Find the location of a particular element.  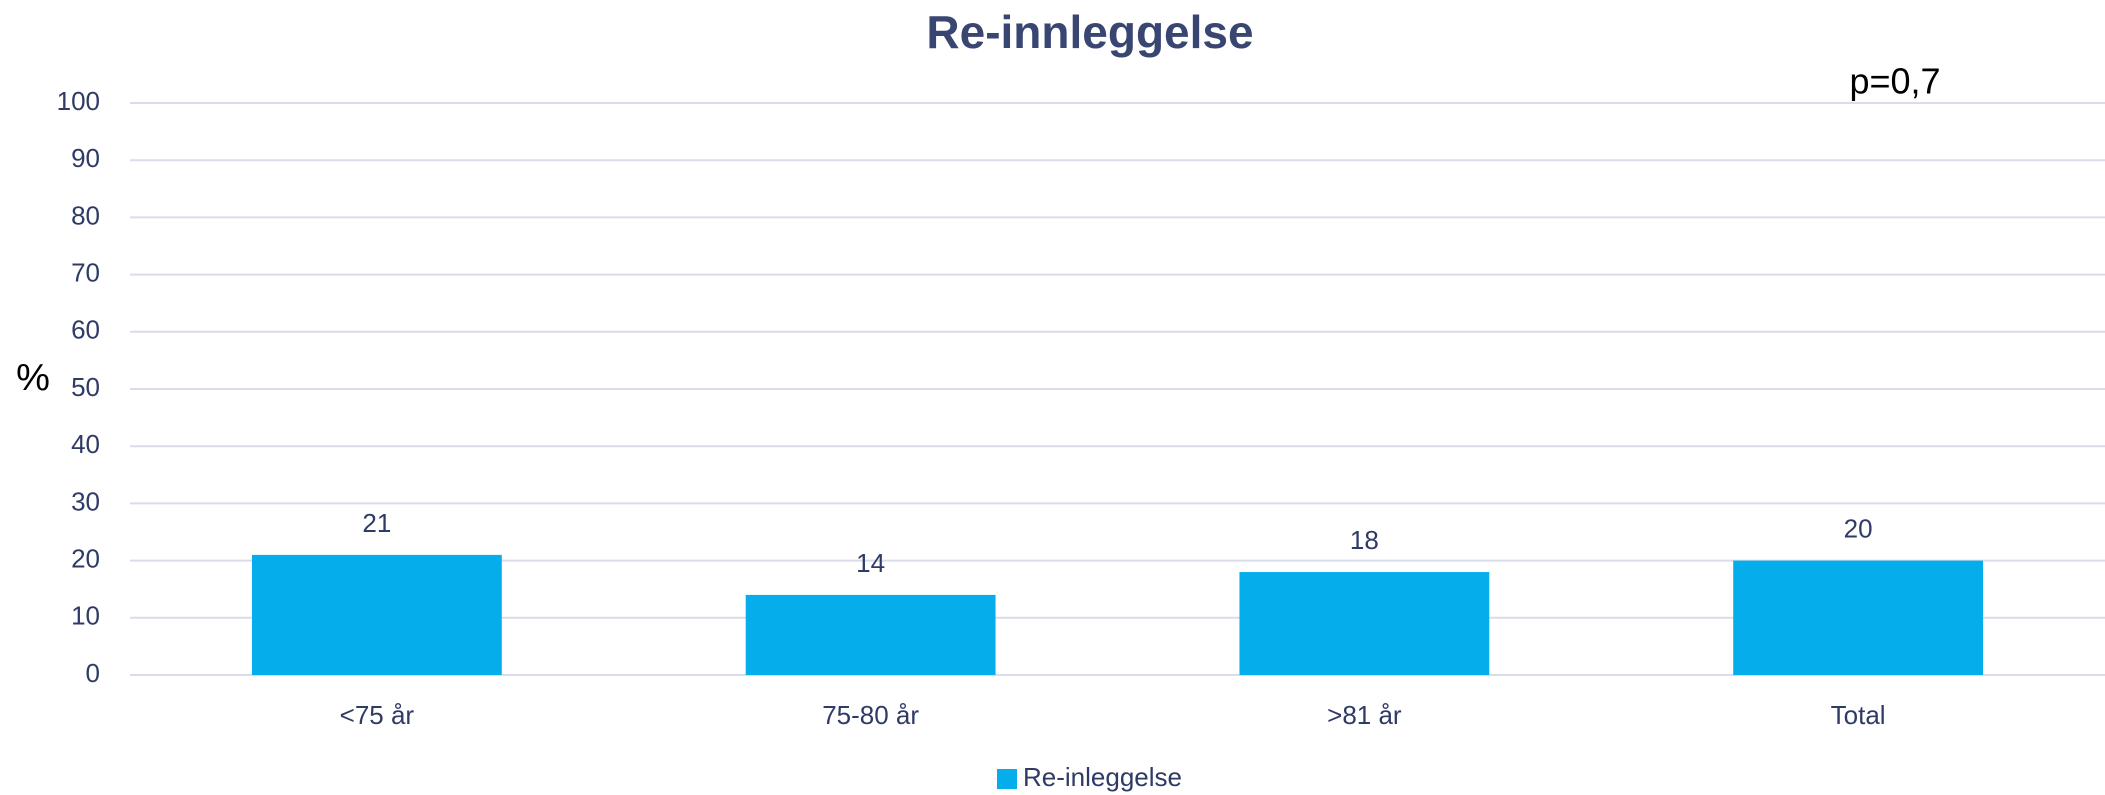

data-label: 18 is located at coordinates (1364, 540).